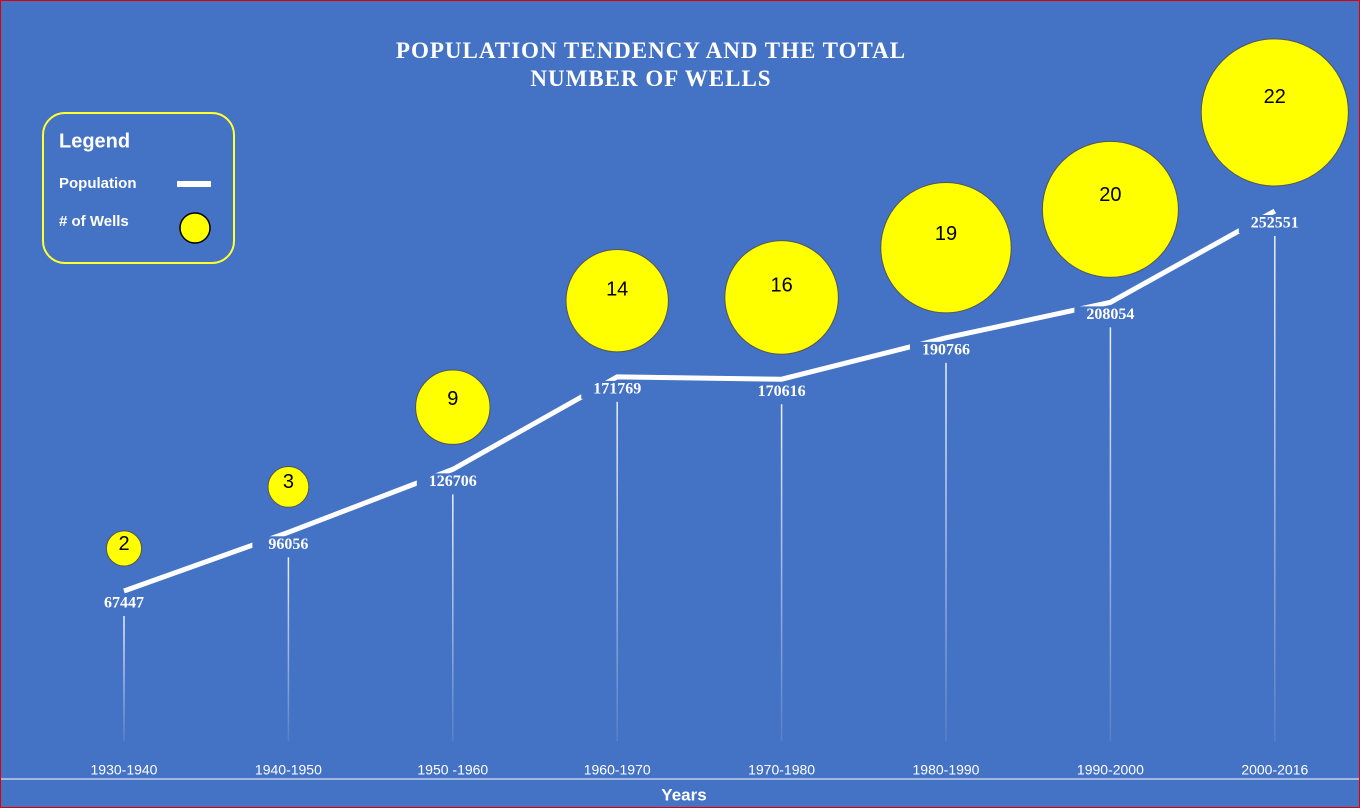 The height and width of the screenshot is (808, 1360). What do you see at coordinates (452, 770) in the screenshot?
I see `x-tick-label: 1950 -1960` at bounding box center [452, 770].